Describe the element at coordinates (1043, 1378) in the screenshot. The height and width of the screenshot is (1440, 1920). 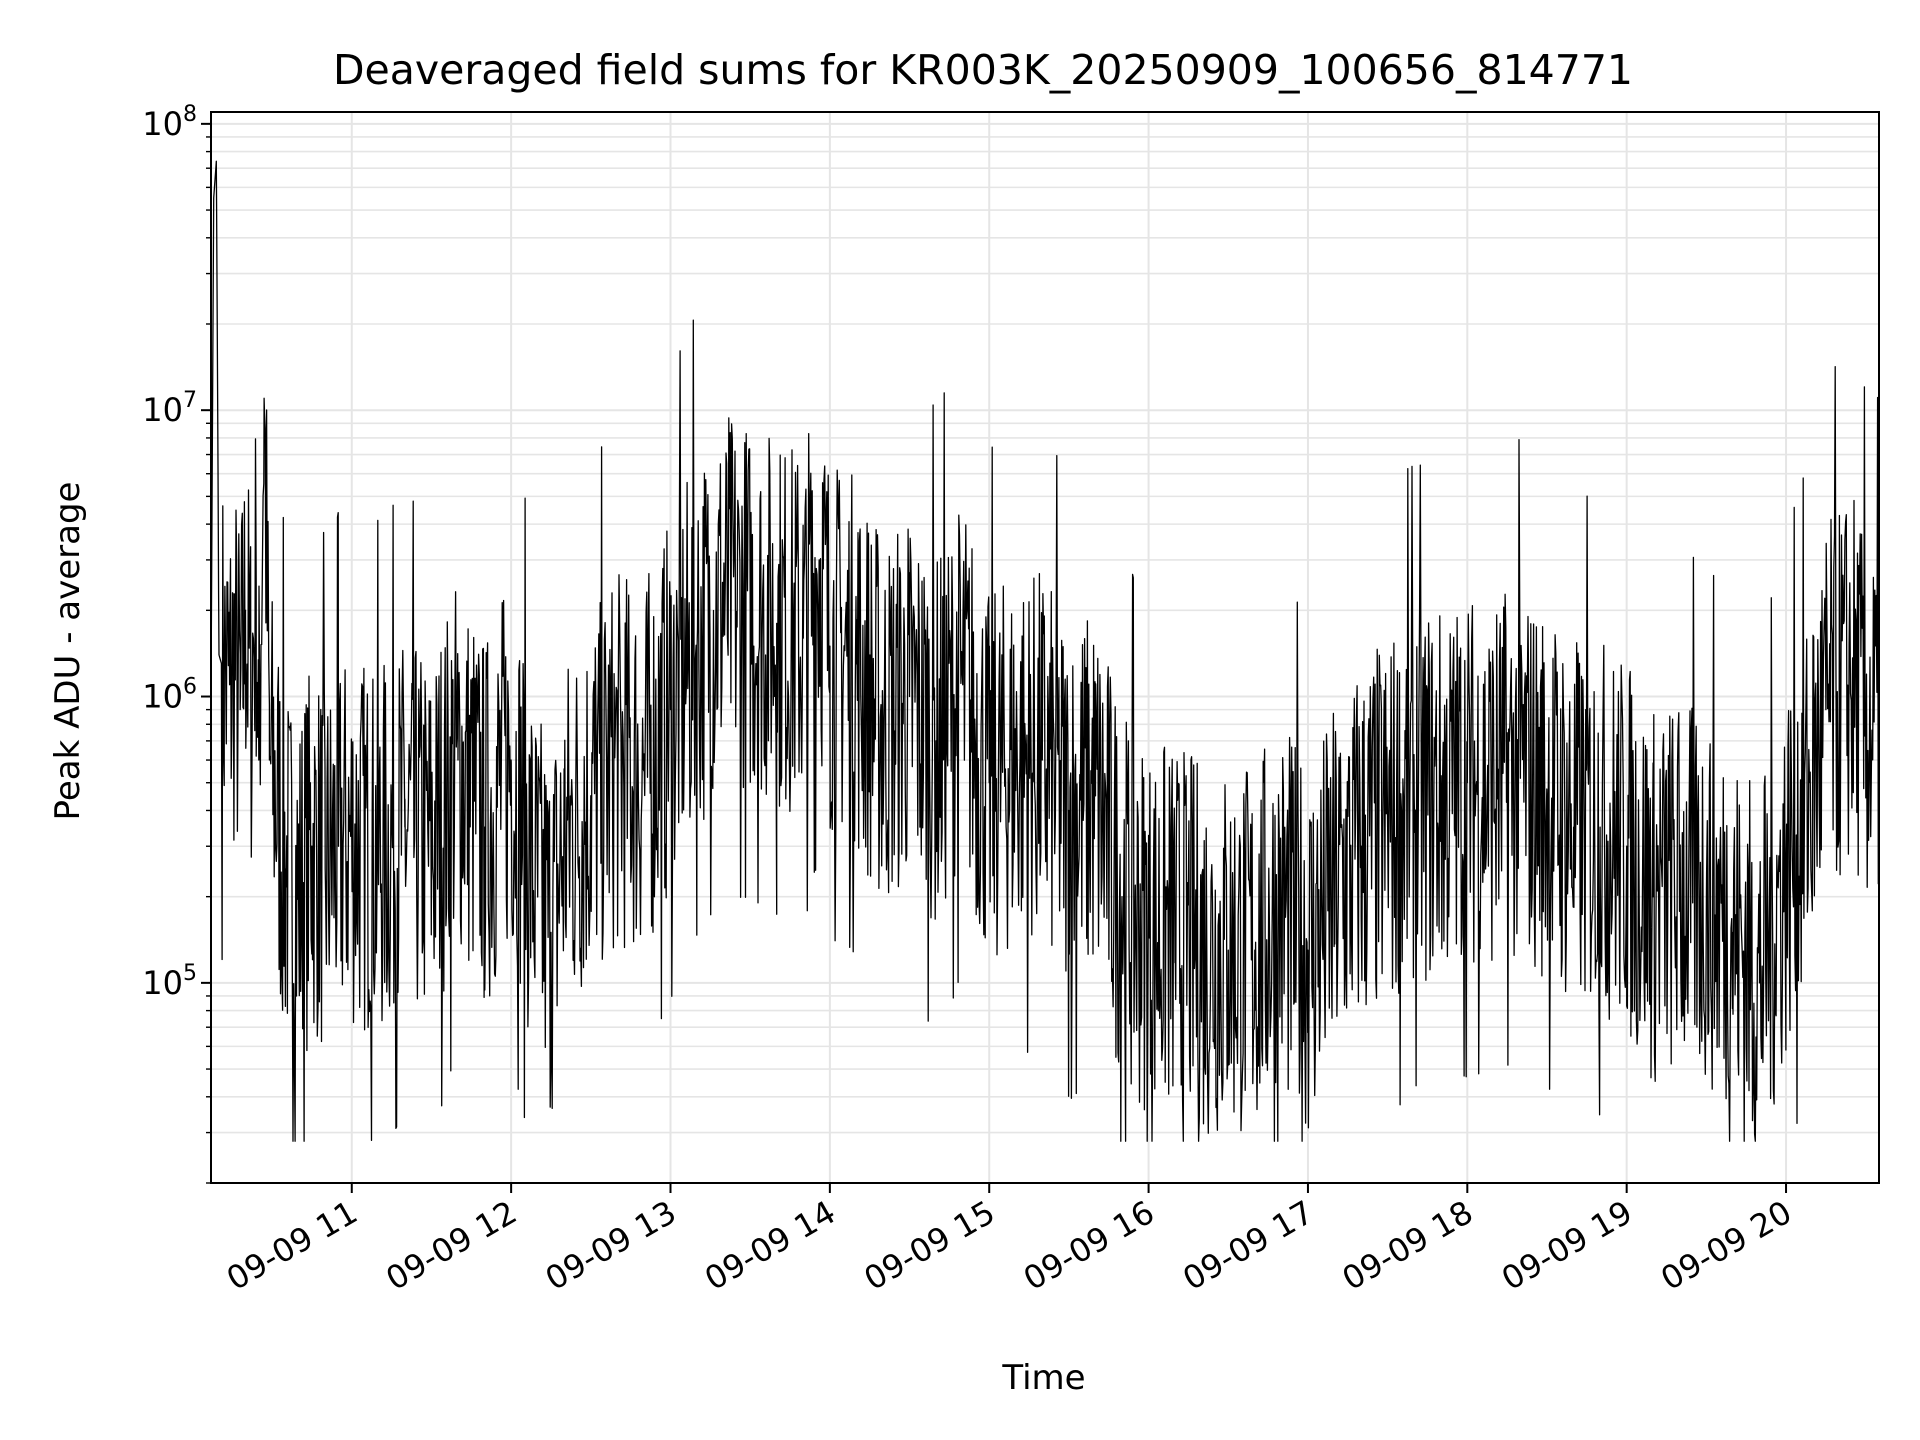
I see `x-axis-title: Time` at that location.